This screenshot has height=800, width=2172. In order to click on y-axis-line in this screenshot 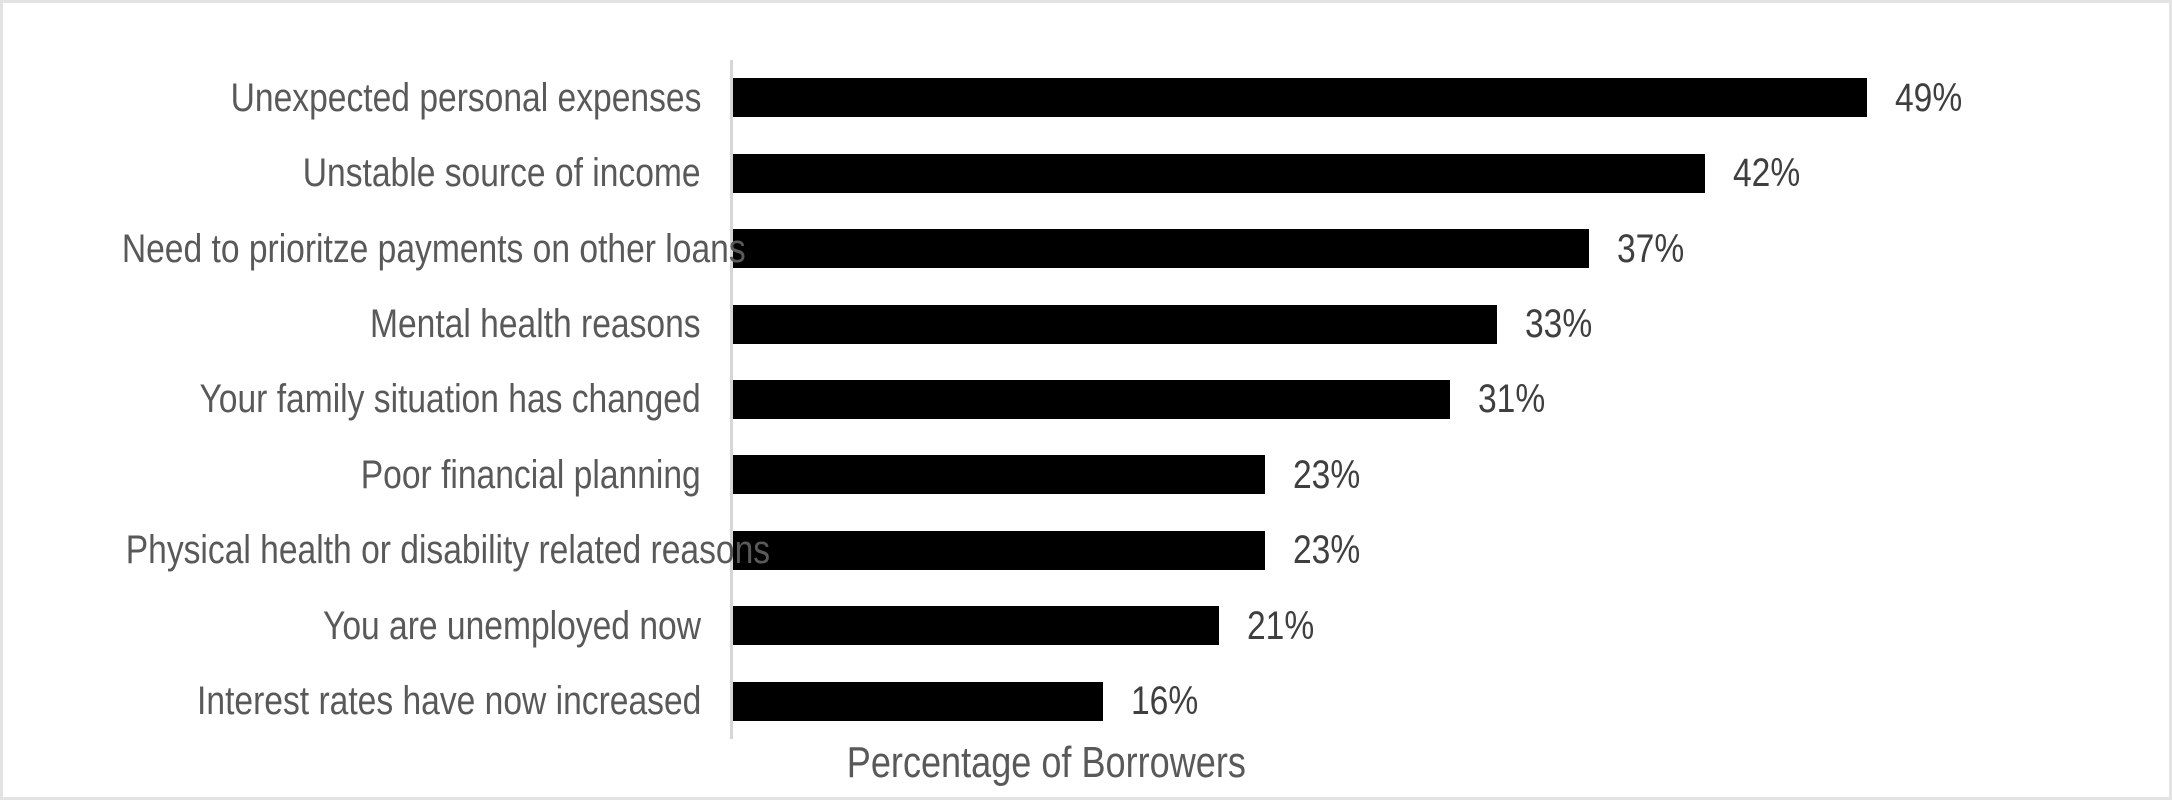, I will do `click(731, 399)`.